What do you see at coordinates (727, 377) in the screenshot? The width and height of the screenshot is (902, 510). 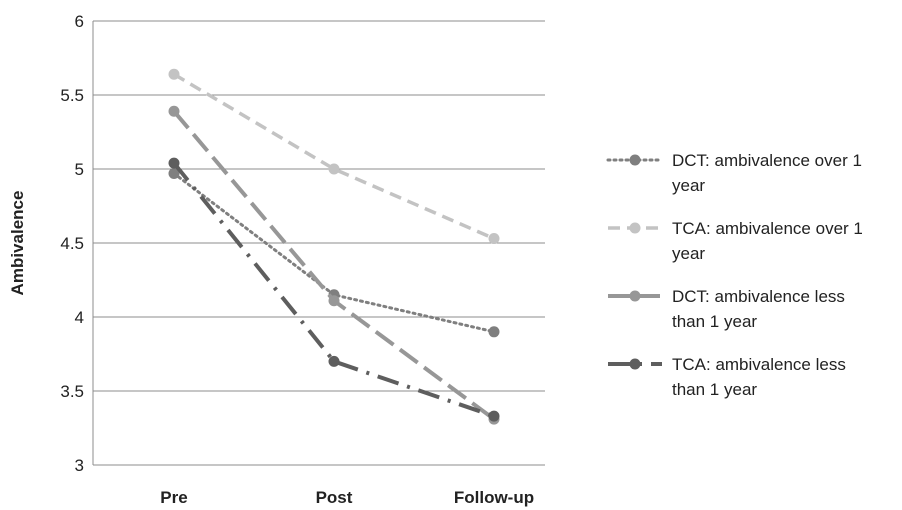 I see `legend-item: TCA: ambivalence less than 1 year` at bounding box center [727, 377].